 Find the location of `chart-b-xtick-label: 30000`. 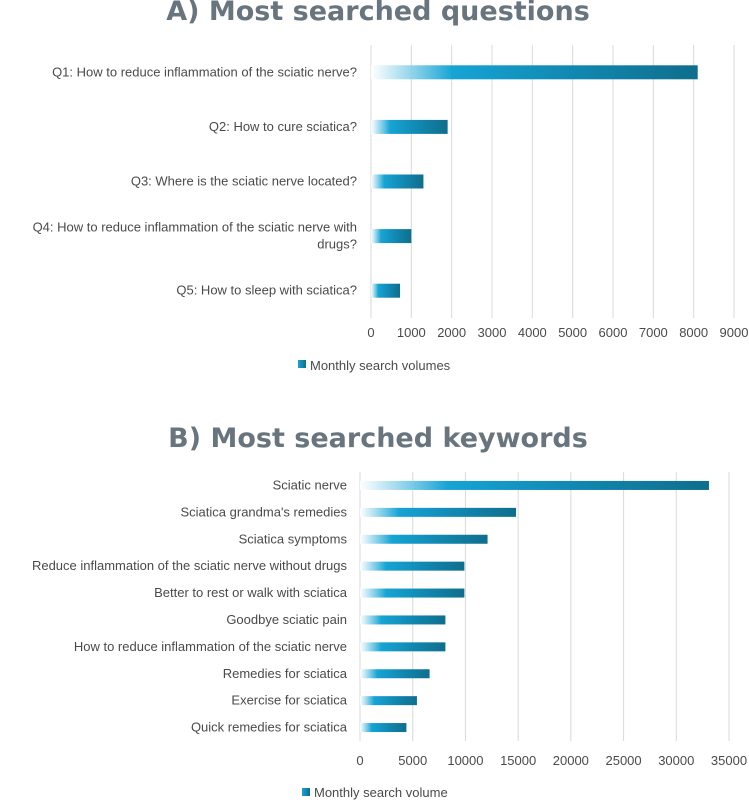

chart-b-xtick-label: 30000 is located at coordinates (676, 760).